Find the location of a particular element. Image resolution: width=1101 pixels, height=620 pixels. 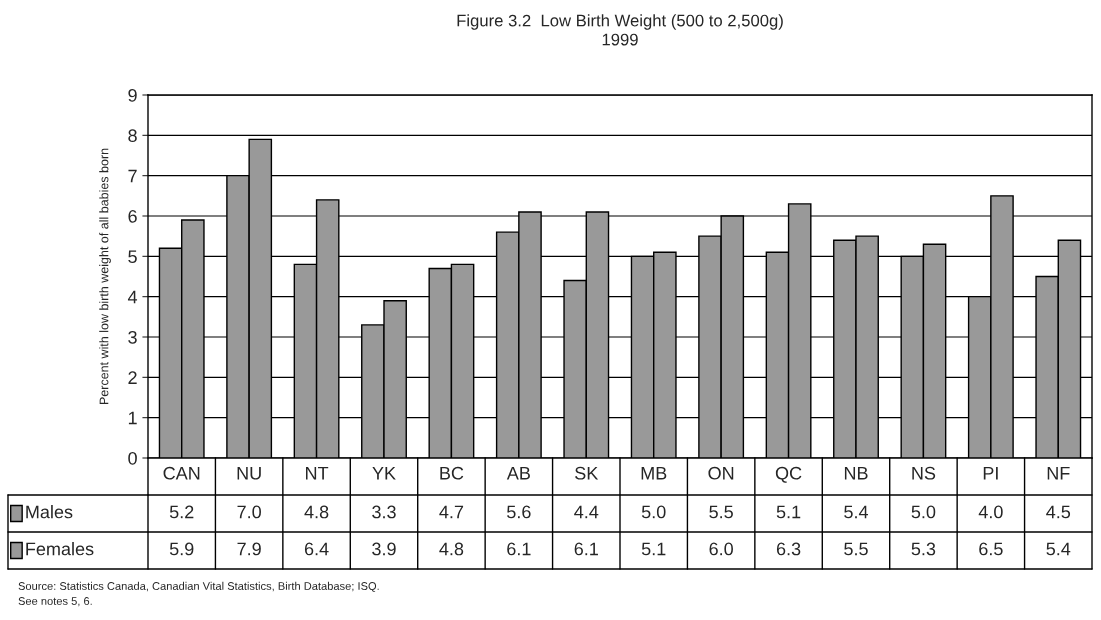

y-tick-label: 4 is located at coordinates (132, 297).